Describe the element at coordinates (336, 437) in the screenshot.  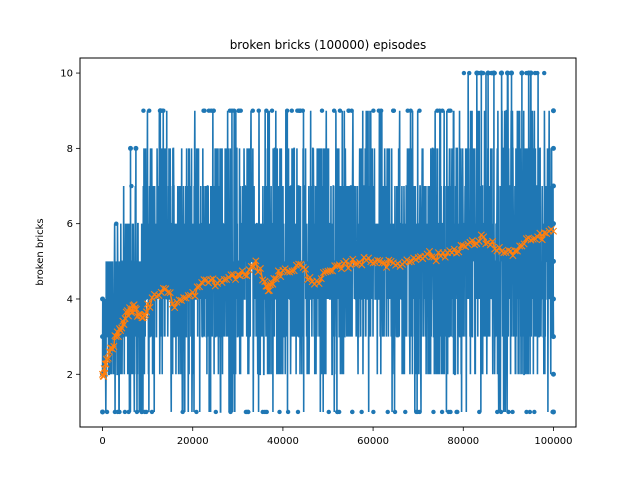
I see `x-axis: 0 20000 40000 60000 80000 100000` at that location.